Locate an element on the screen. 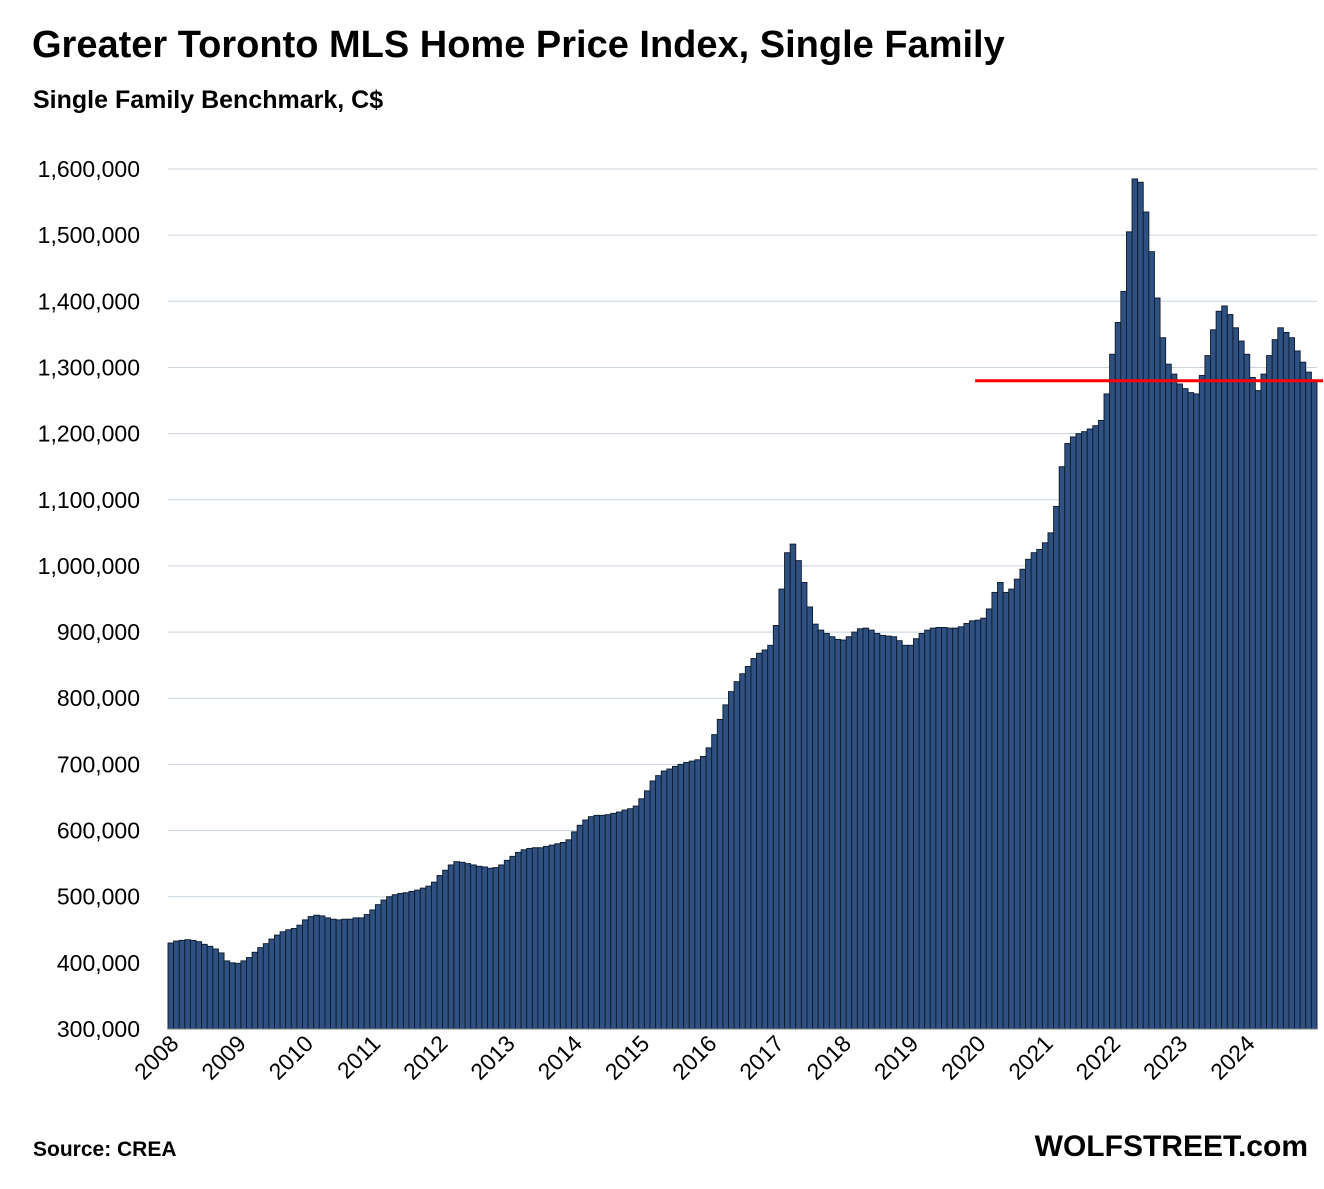 The width and height of the screenshot is (1324, 1189). x-tick-label: 2020 is located at coordinates (963, 1057).